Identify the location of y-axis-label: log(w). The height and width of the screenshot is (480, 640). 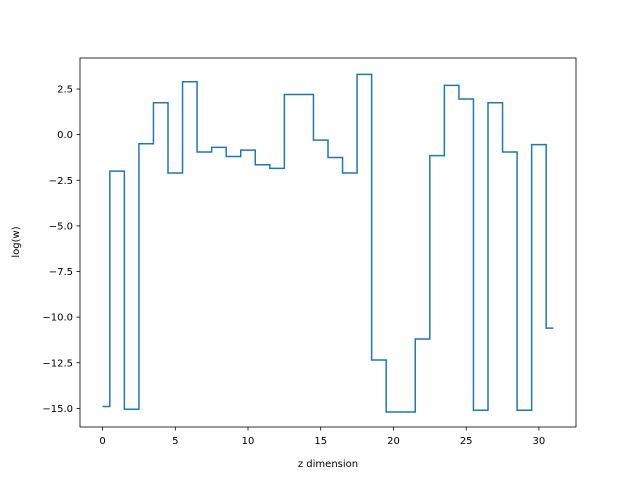
(16, 241).